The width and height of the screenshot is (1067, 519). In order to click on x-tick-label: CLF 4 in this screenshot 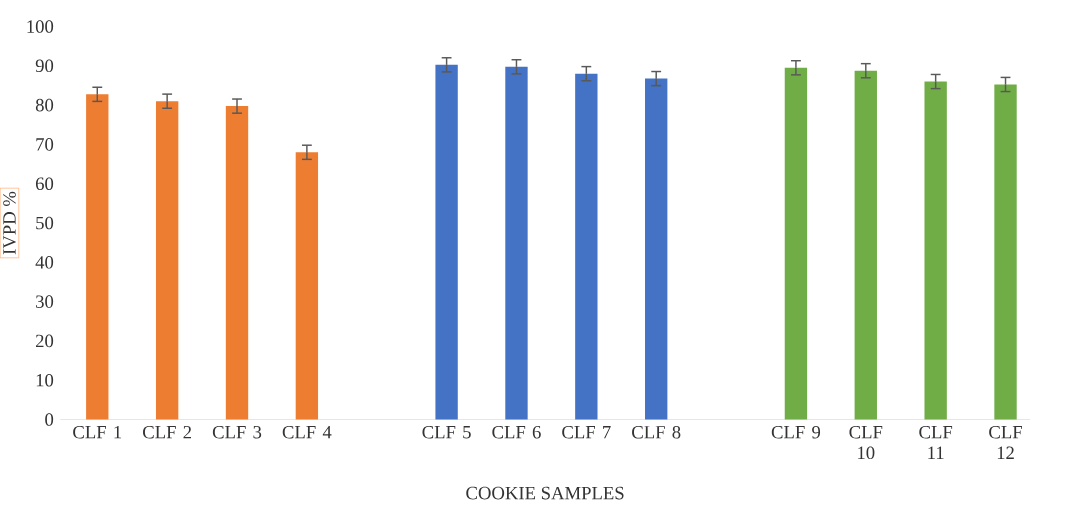, I will do `click(307, 432)`.